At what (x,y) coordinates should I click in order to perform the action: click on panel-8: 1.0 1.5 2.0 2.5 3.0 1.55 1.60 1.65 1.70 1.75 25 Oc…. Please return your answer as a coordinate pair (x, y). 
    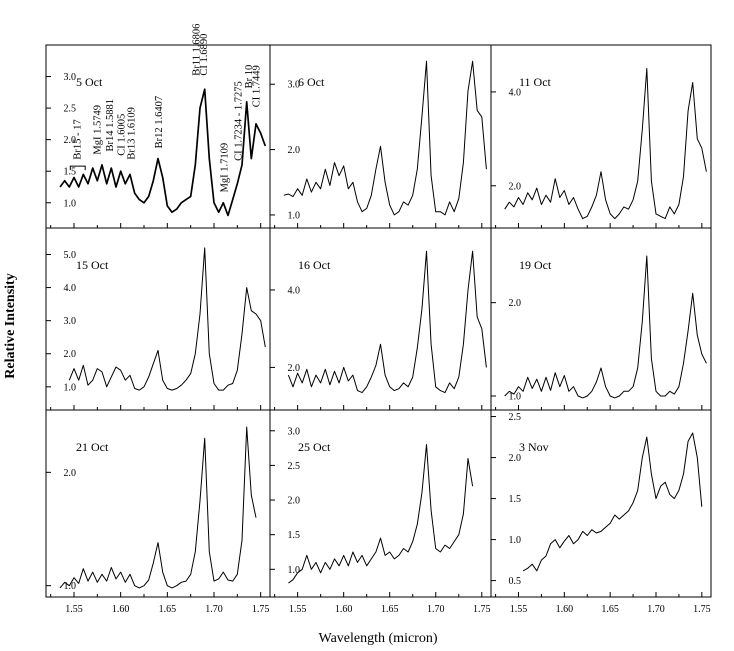
    Looking at the image, I should click on (380, 512).